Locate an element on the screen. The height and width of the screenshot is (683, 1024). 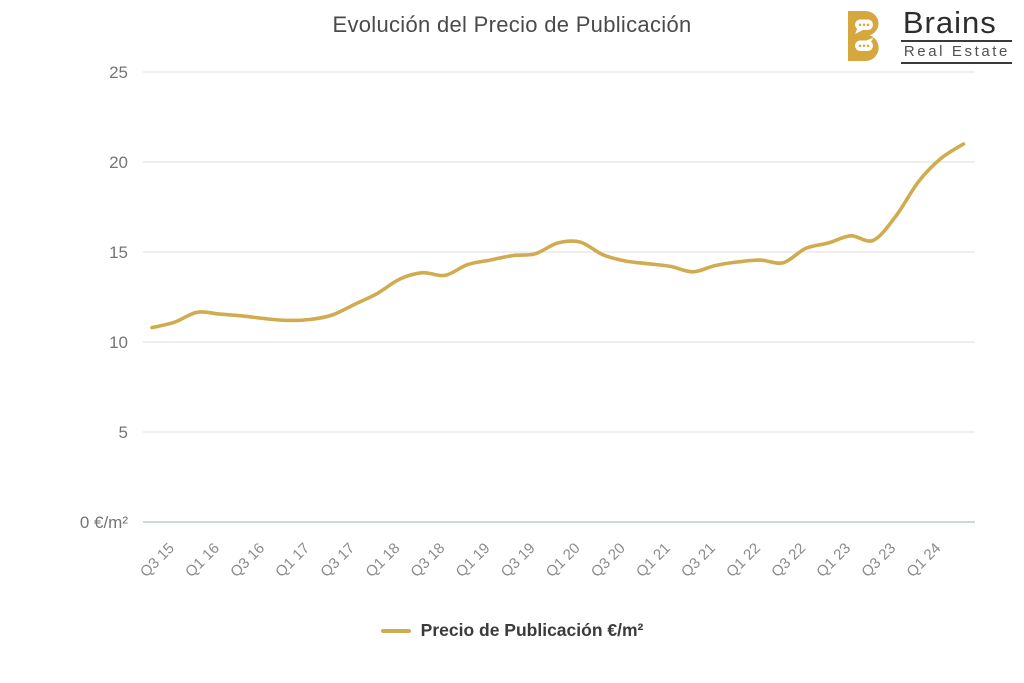
y-axis-tick-label: 15 is located at coordinates (118, 252).